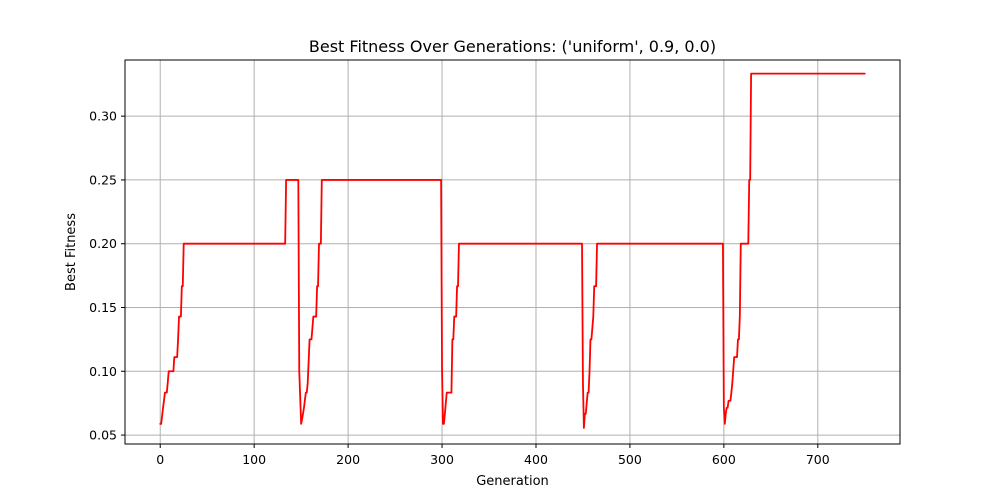 The image size is (1000, 500). I want to click on y-axis: 0.05 0.10 0.15 0.20 0.25 0.30, so click(107, 276).